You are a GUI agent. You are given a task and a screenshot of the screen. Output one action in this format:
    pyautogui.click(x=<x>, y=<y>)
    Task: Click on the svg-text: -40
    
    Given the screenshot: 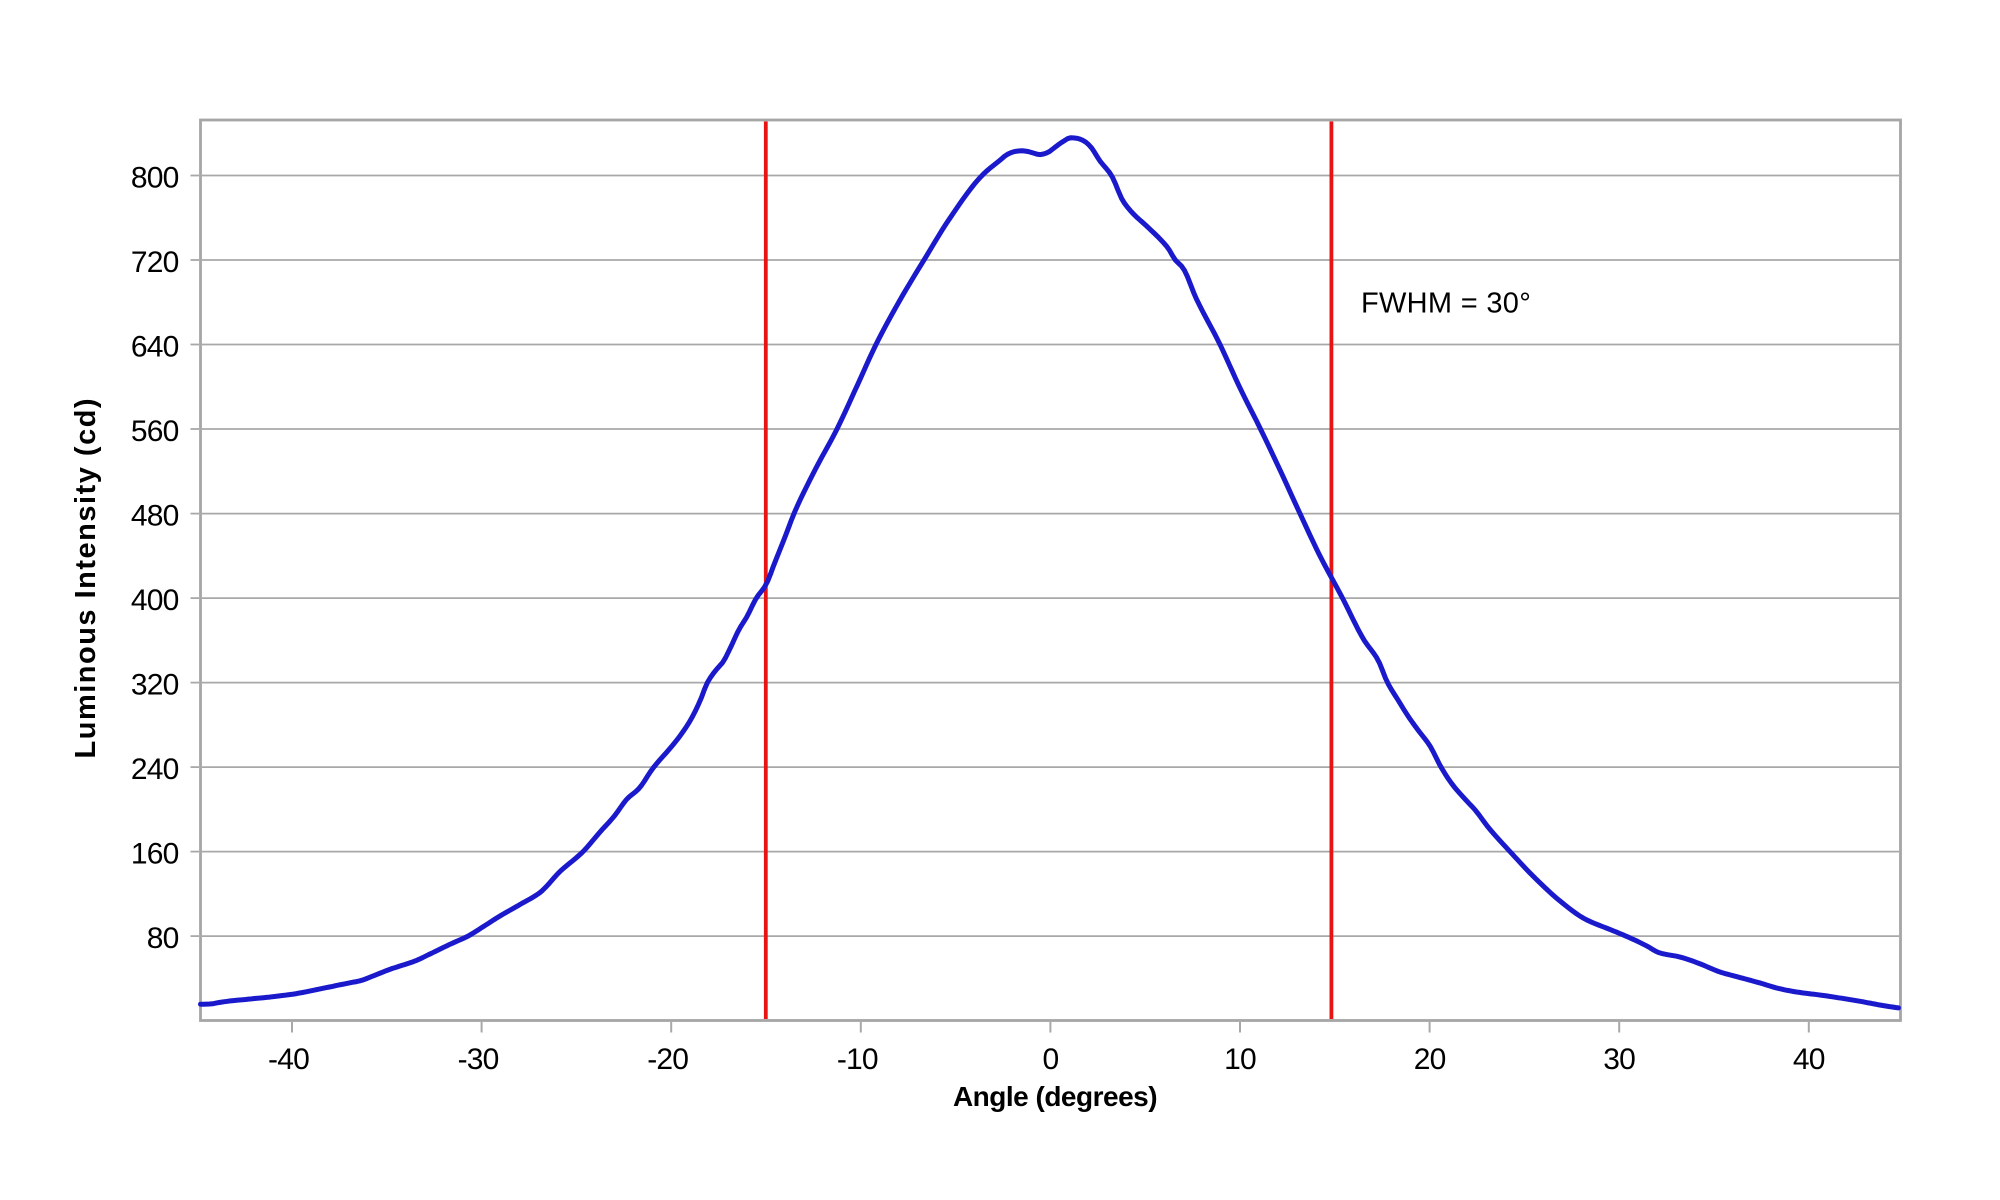 What is the action you would take?
    pyautogui.click(x=288, y=1059)
    